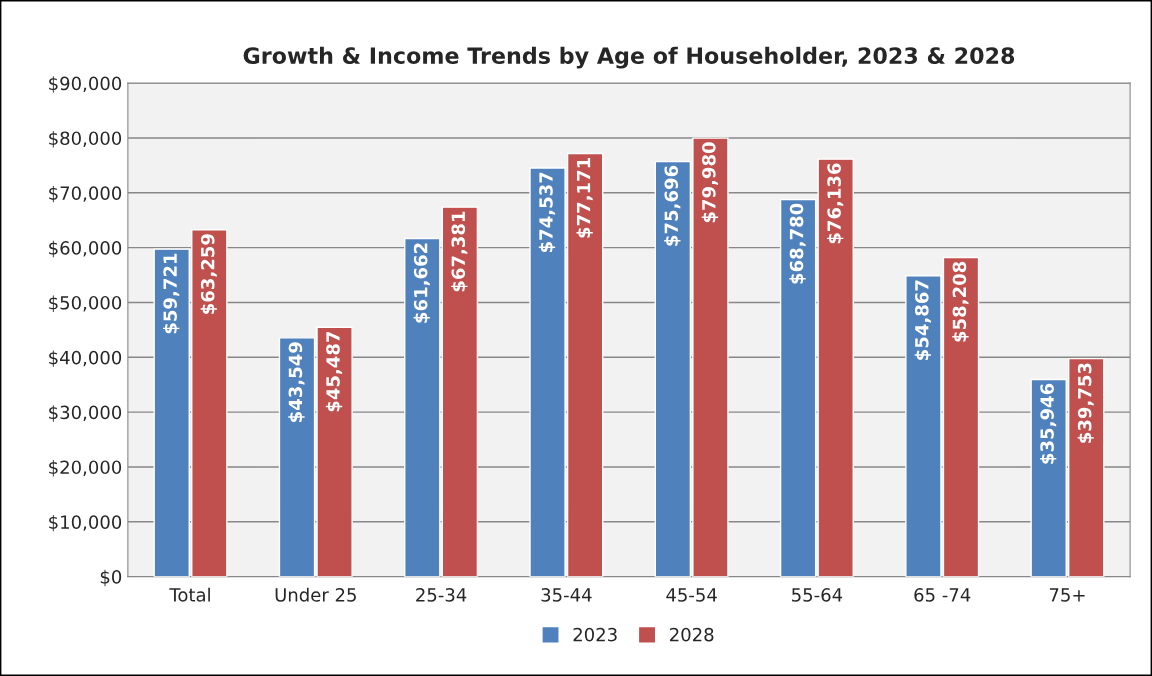  What do you see at coordinates (547, 212) in the screenshot?
I see `data-label: $74,537` at bounding box center [547, 212].